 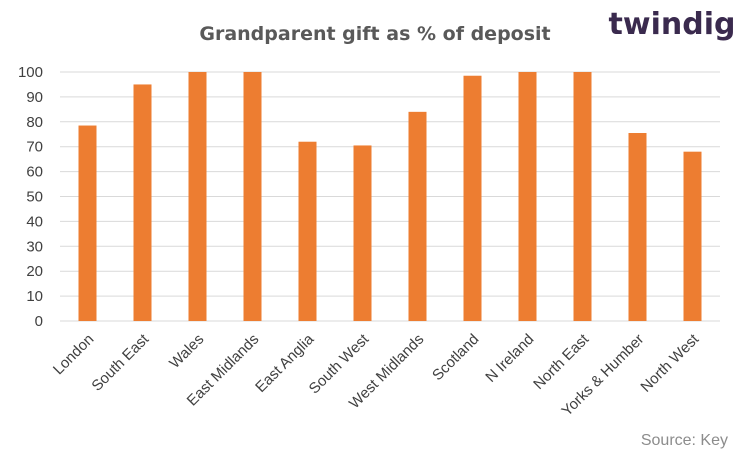 I want to click on twindig-logo: twindig, so click(x=672, y=24).